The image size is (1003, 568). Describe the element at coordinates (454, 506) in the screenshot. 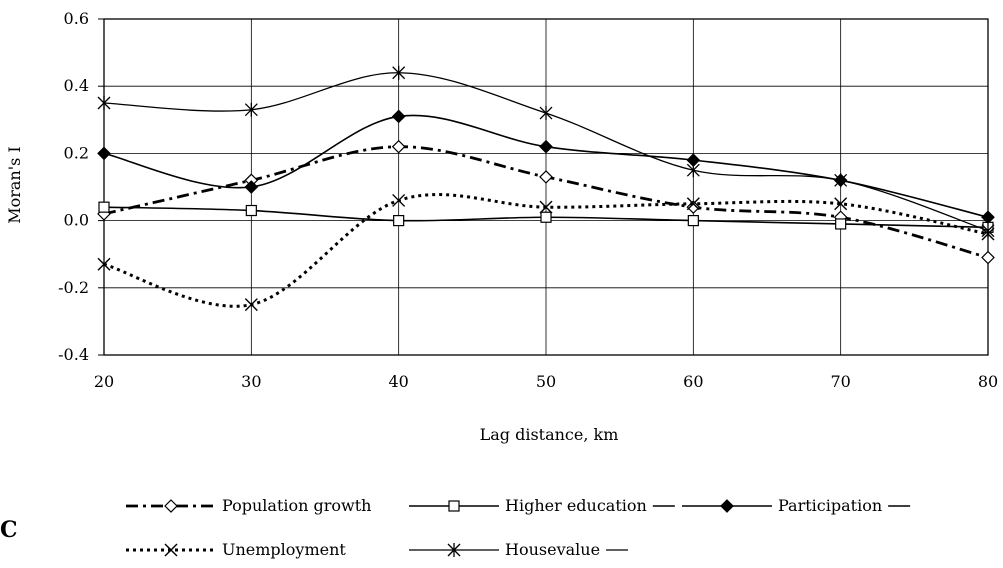

I see `legend-marker-higher-education` at that location.